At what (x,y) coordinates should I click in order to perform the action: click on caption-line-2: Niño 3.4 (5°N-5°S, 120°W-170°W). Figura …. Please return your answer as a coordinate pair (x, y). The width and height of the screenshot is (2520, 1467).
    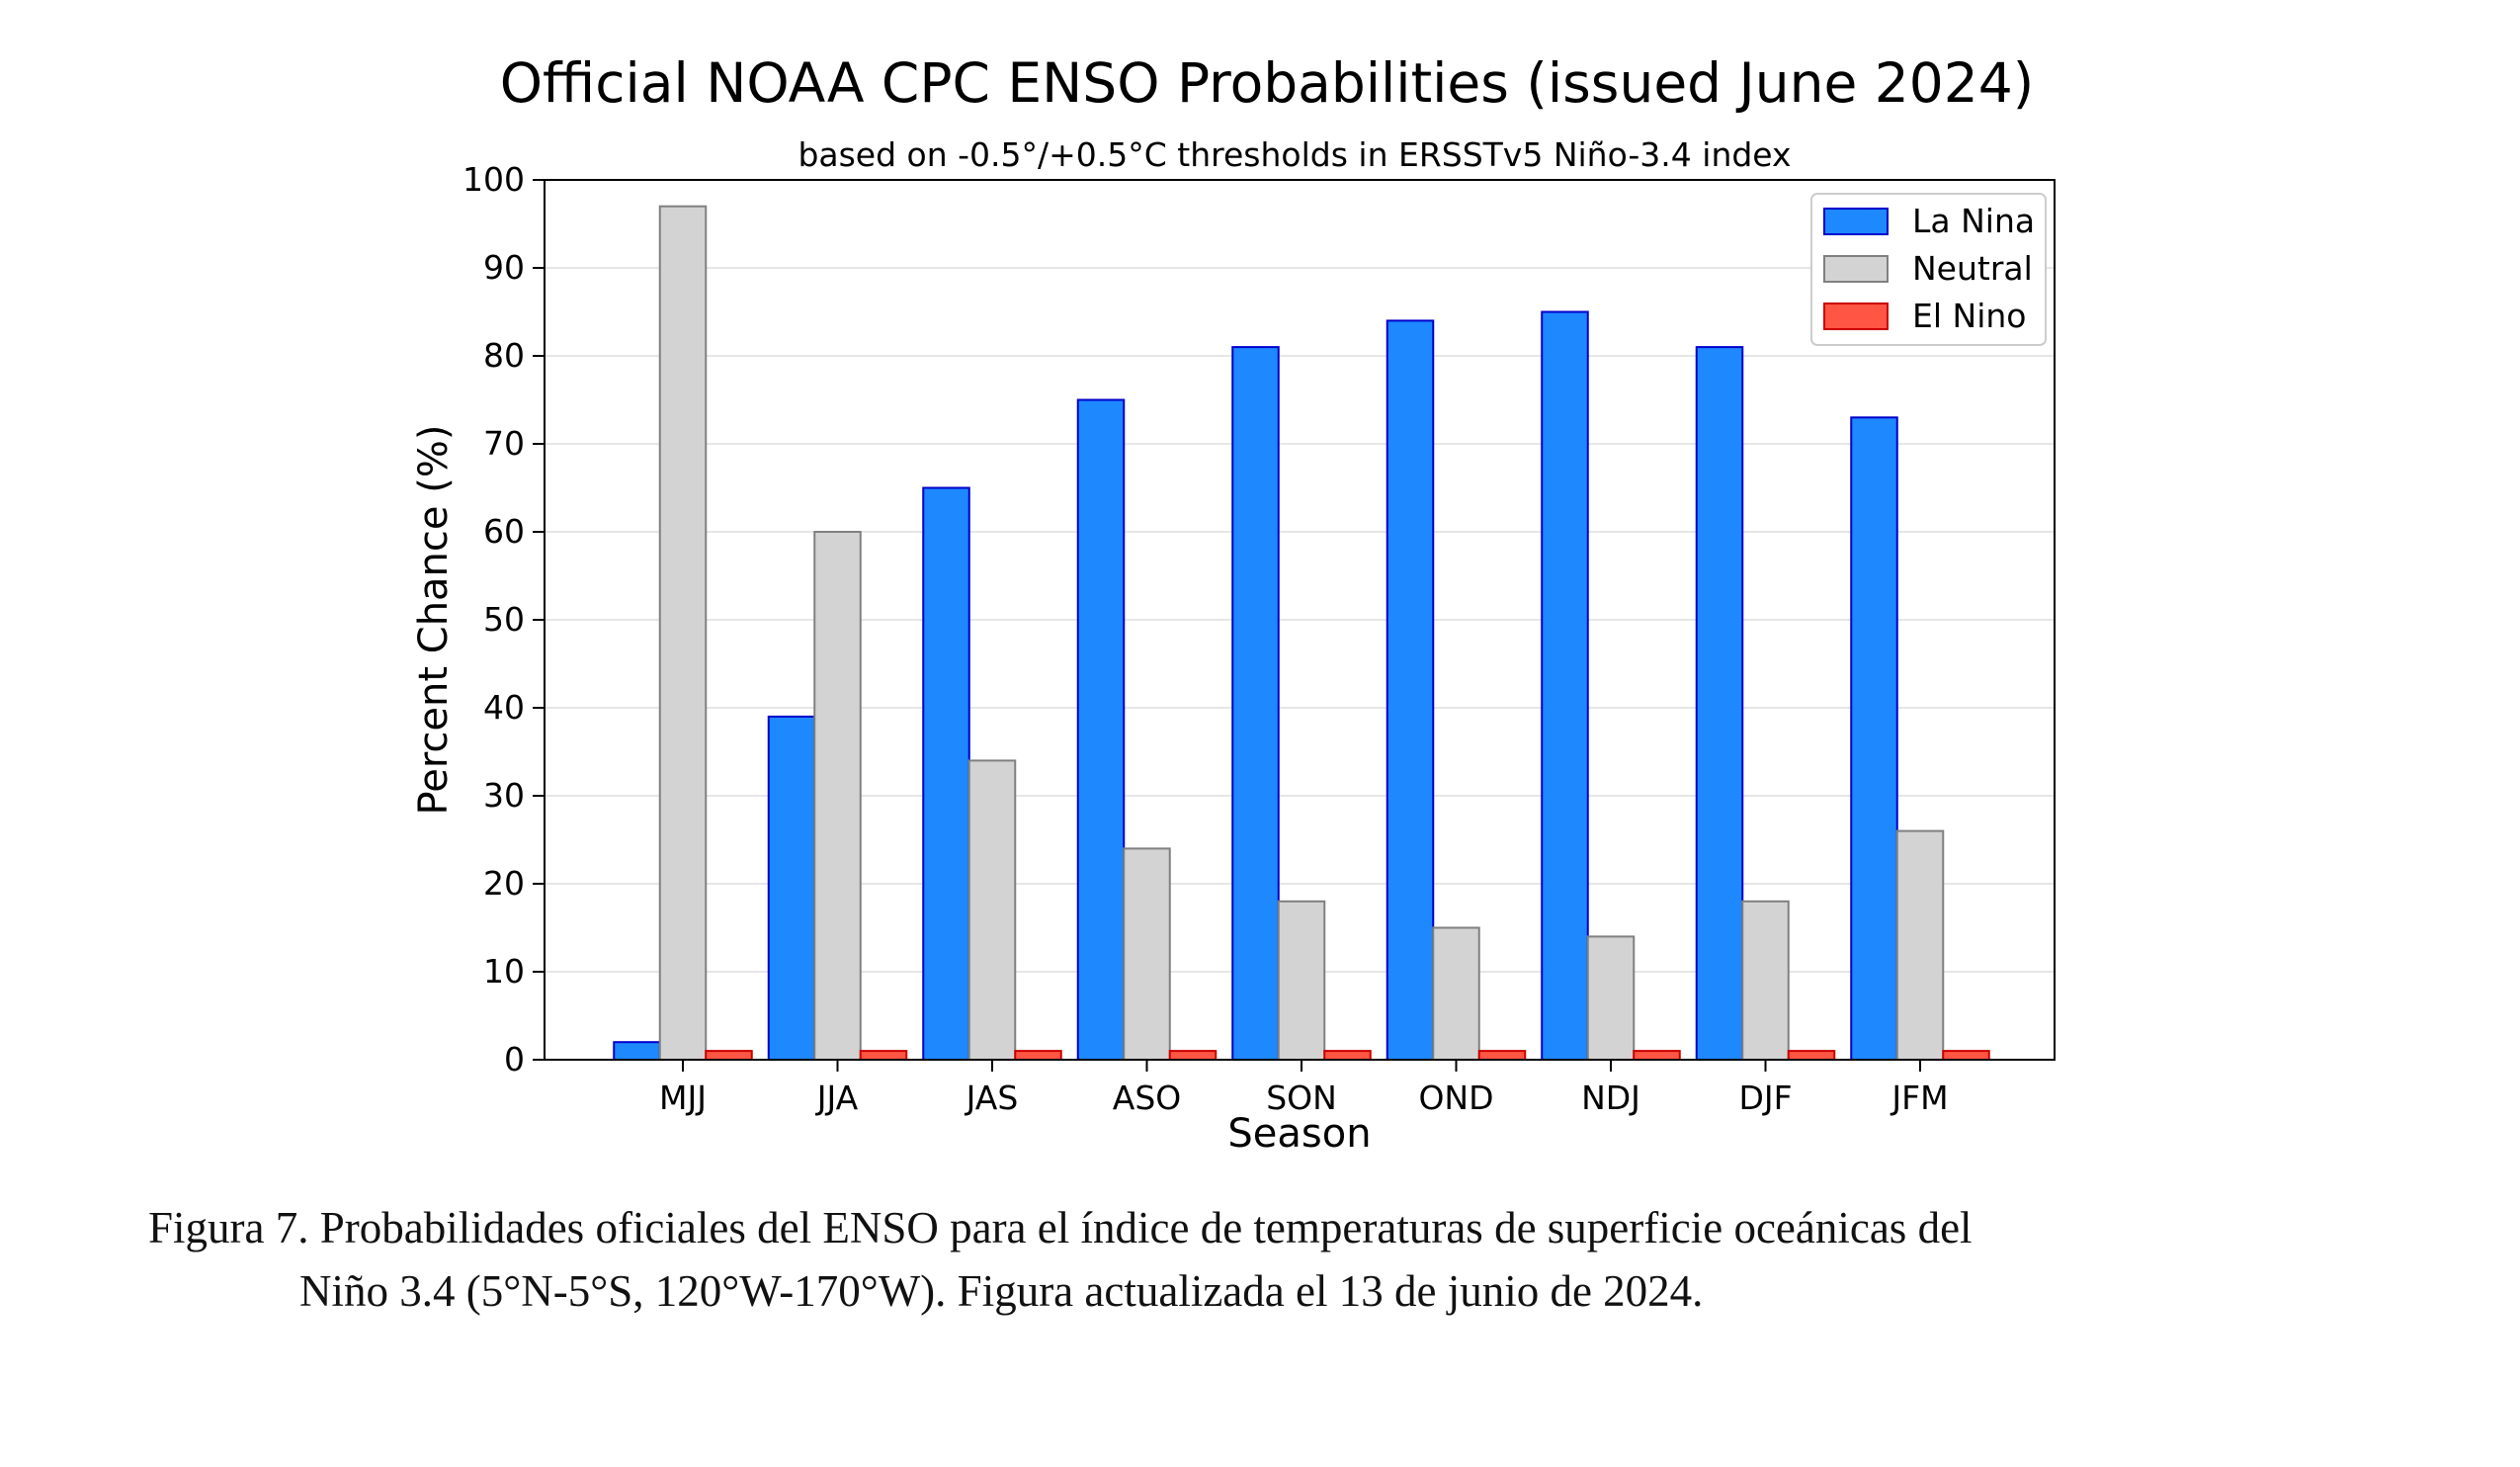
    Looking at the image, I should click on (1001, 1291).